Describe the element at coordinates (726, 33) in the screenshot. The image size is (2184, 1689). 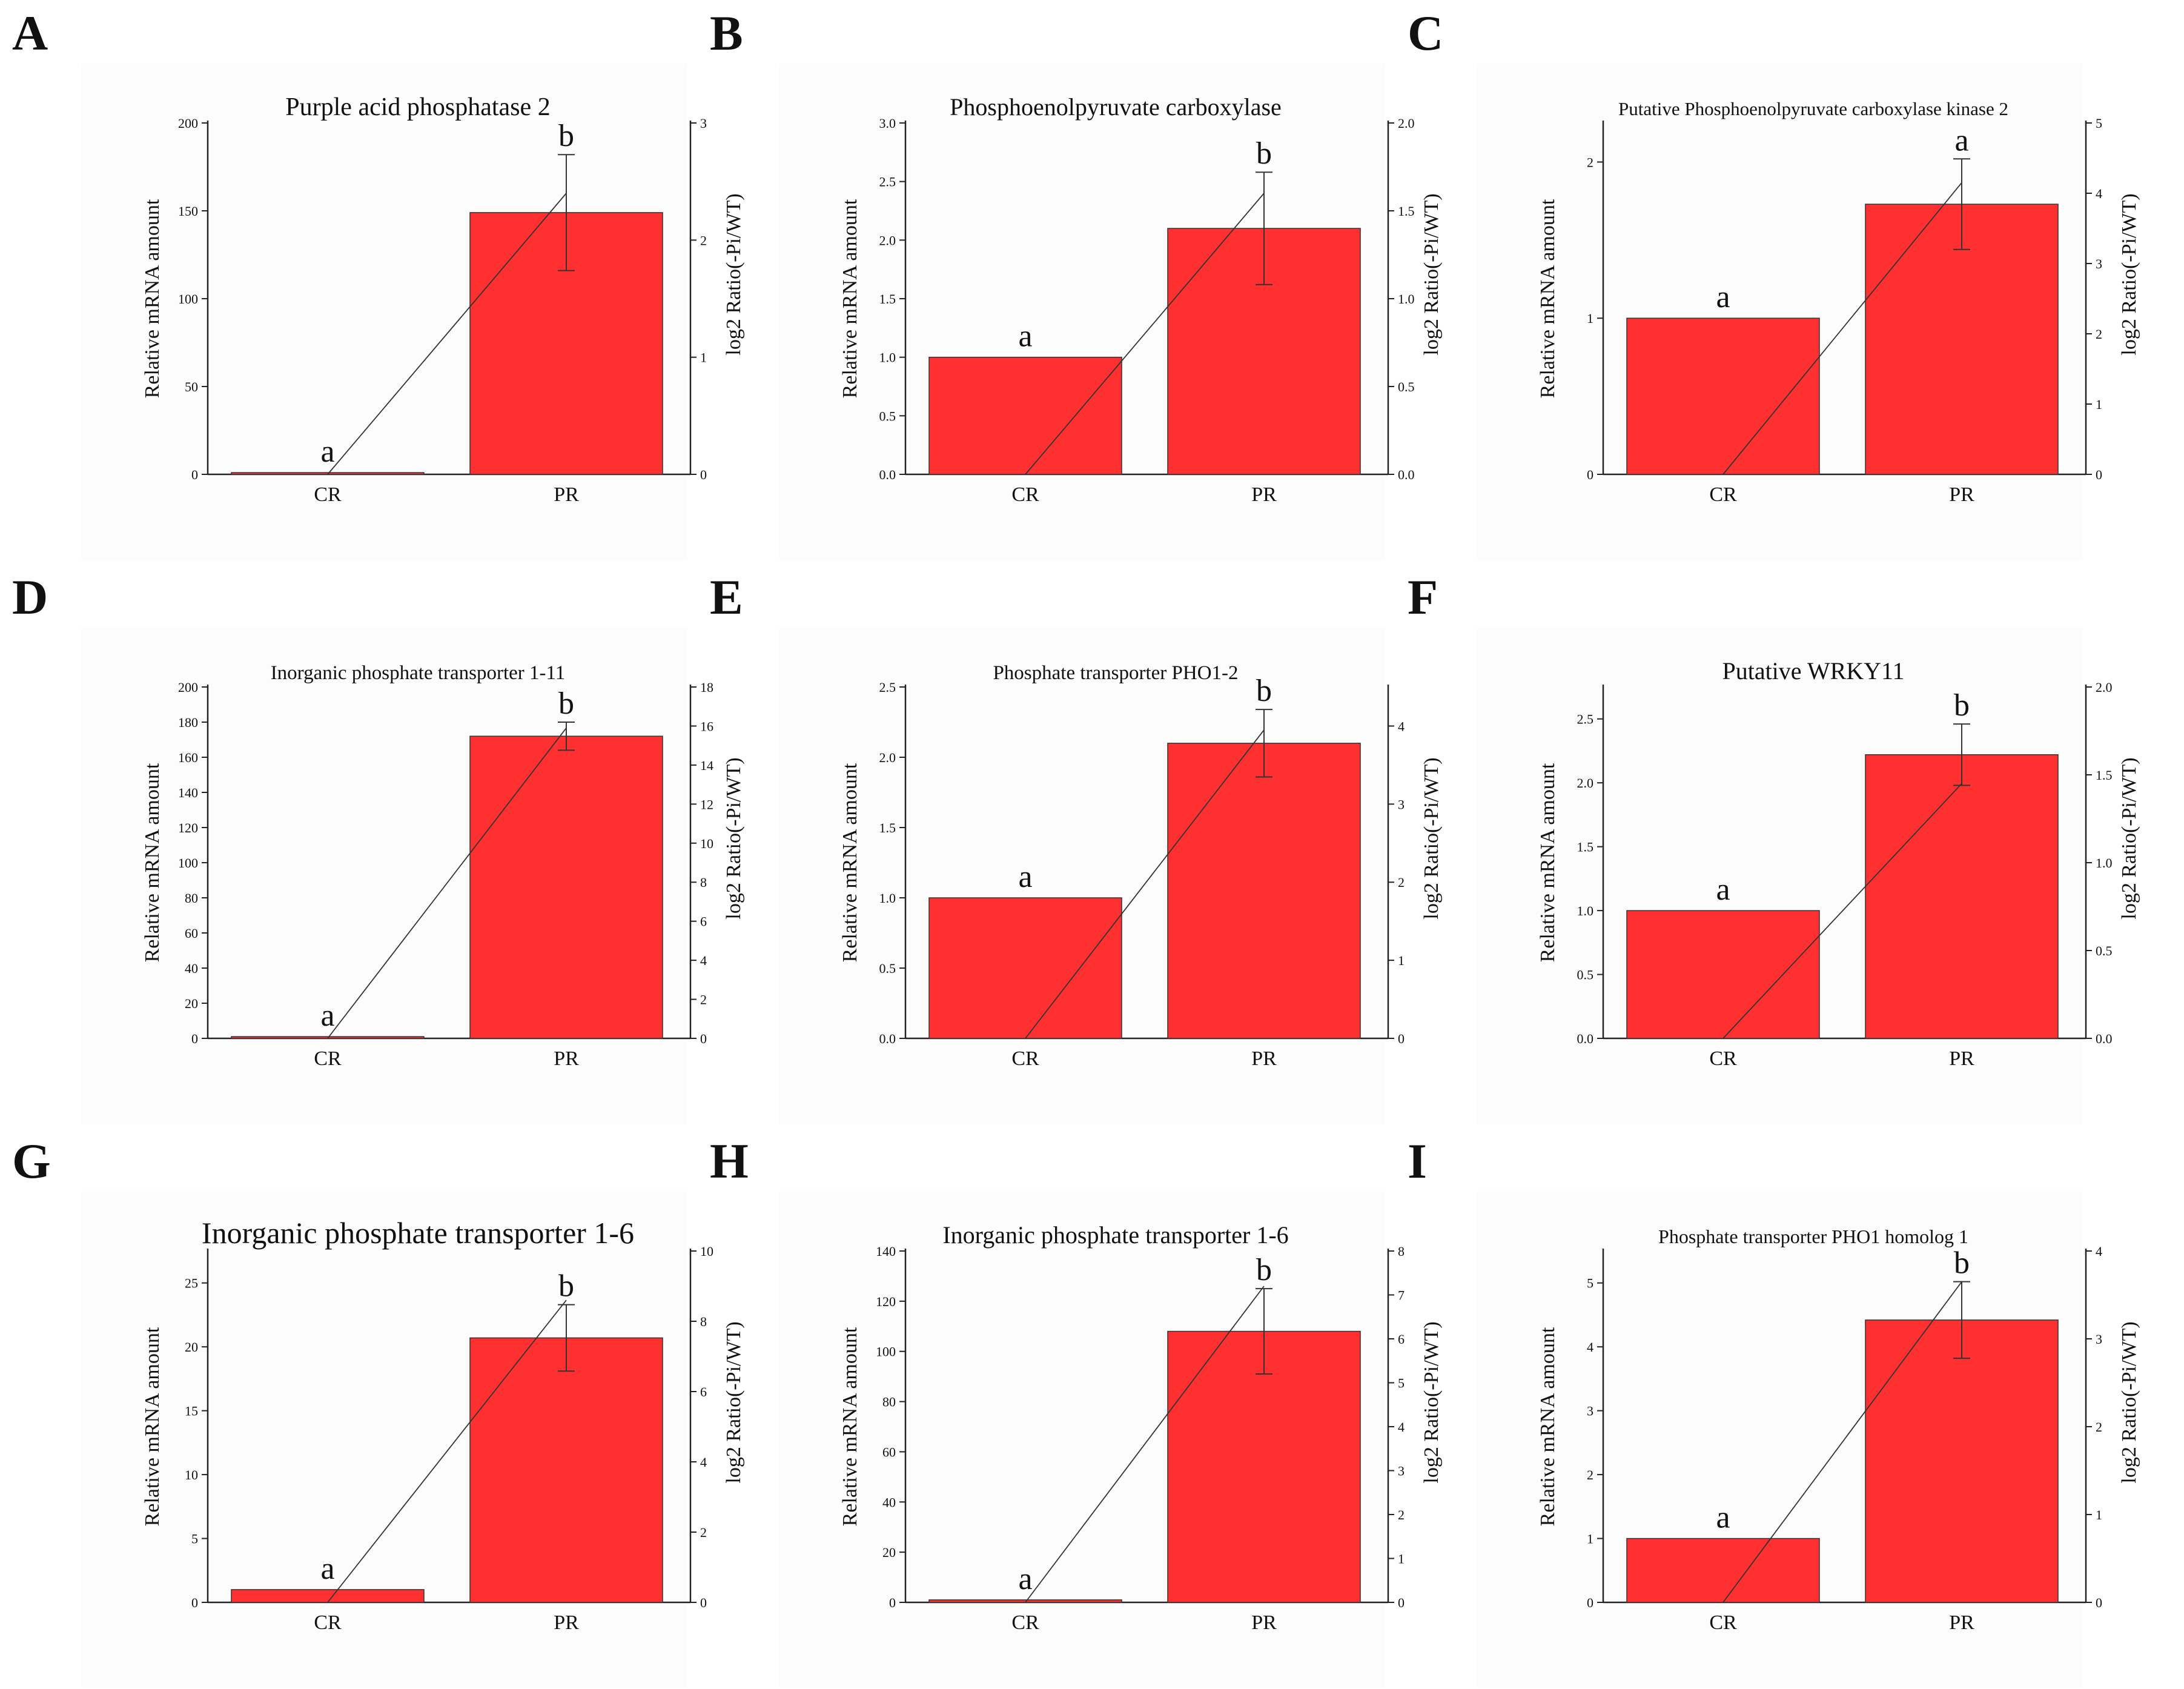
I see `panel-letter: B` at that location.